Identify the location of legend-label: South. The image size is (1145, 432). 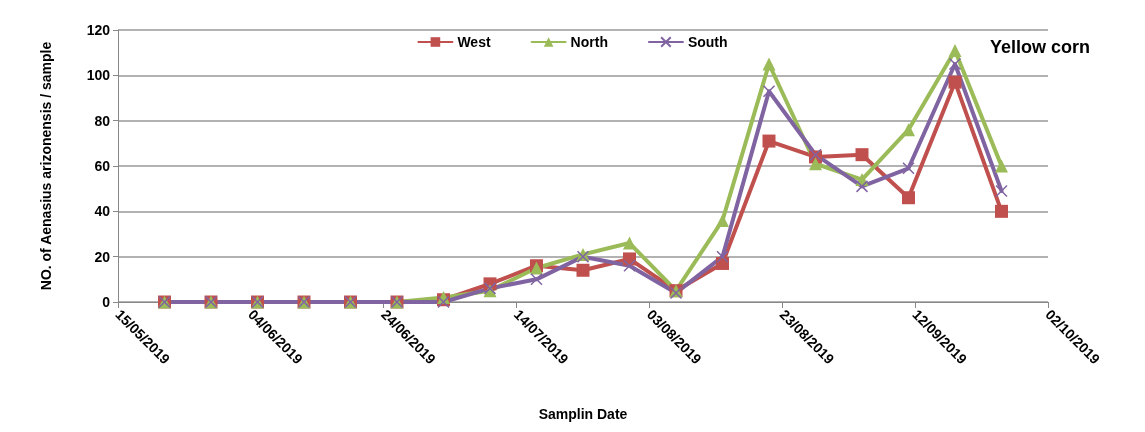
(707, 42).